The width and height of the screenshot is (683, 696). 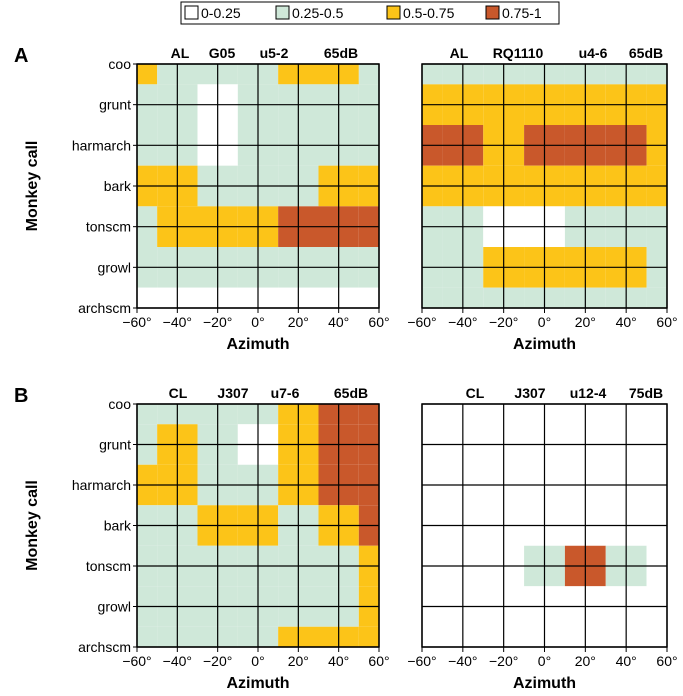 What do you see at coordinates (274, 53) in the screenshot?
I see `panel-header-label: u5-2` at bounding box center [274, 53].